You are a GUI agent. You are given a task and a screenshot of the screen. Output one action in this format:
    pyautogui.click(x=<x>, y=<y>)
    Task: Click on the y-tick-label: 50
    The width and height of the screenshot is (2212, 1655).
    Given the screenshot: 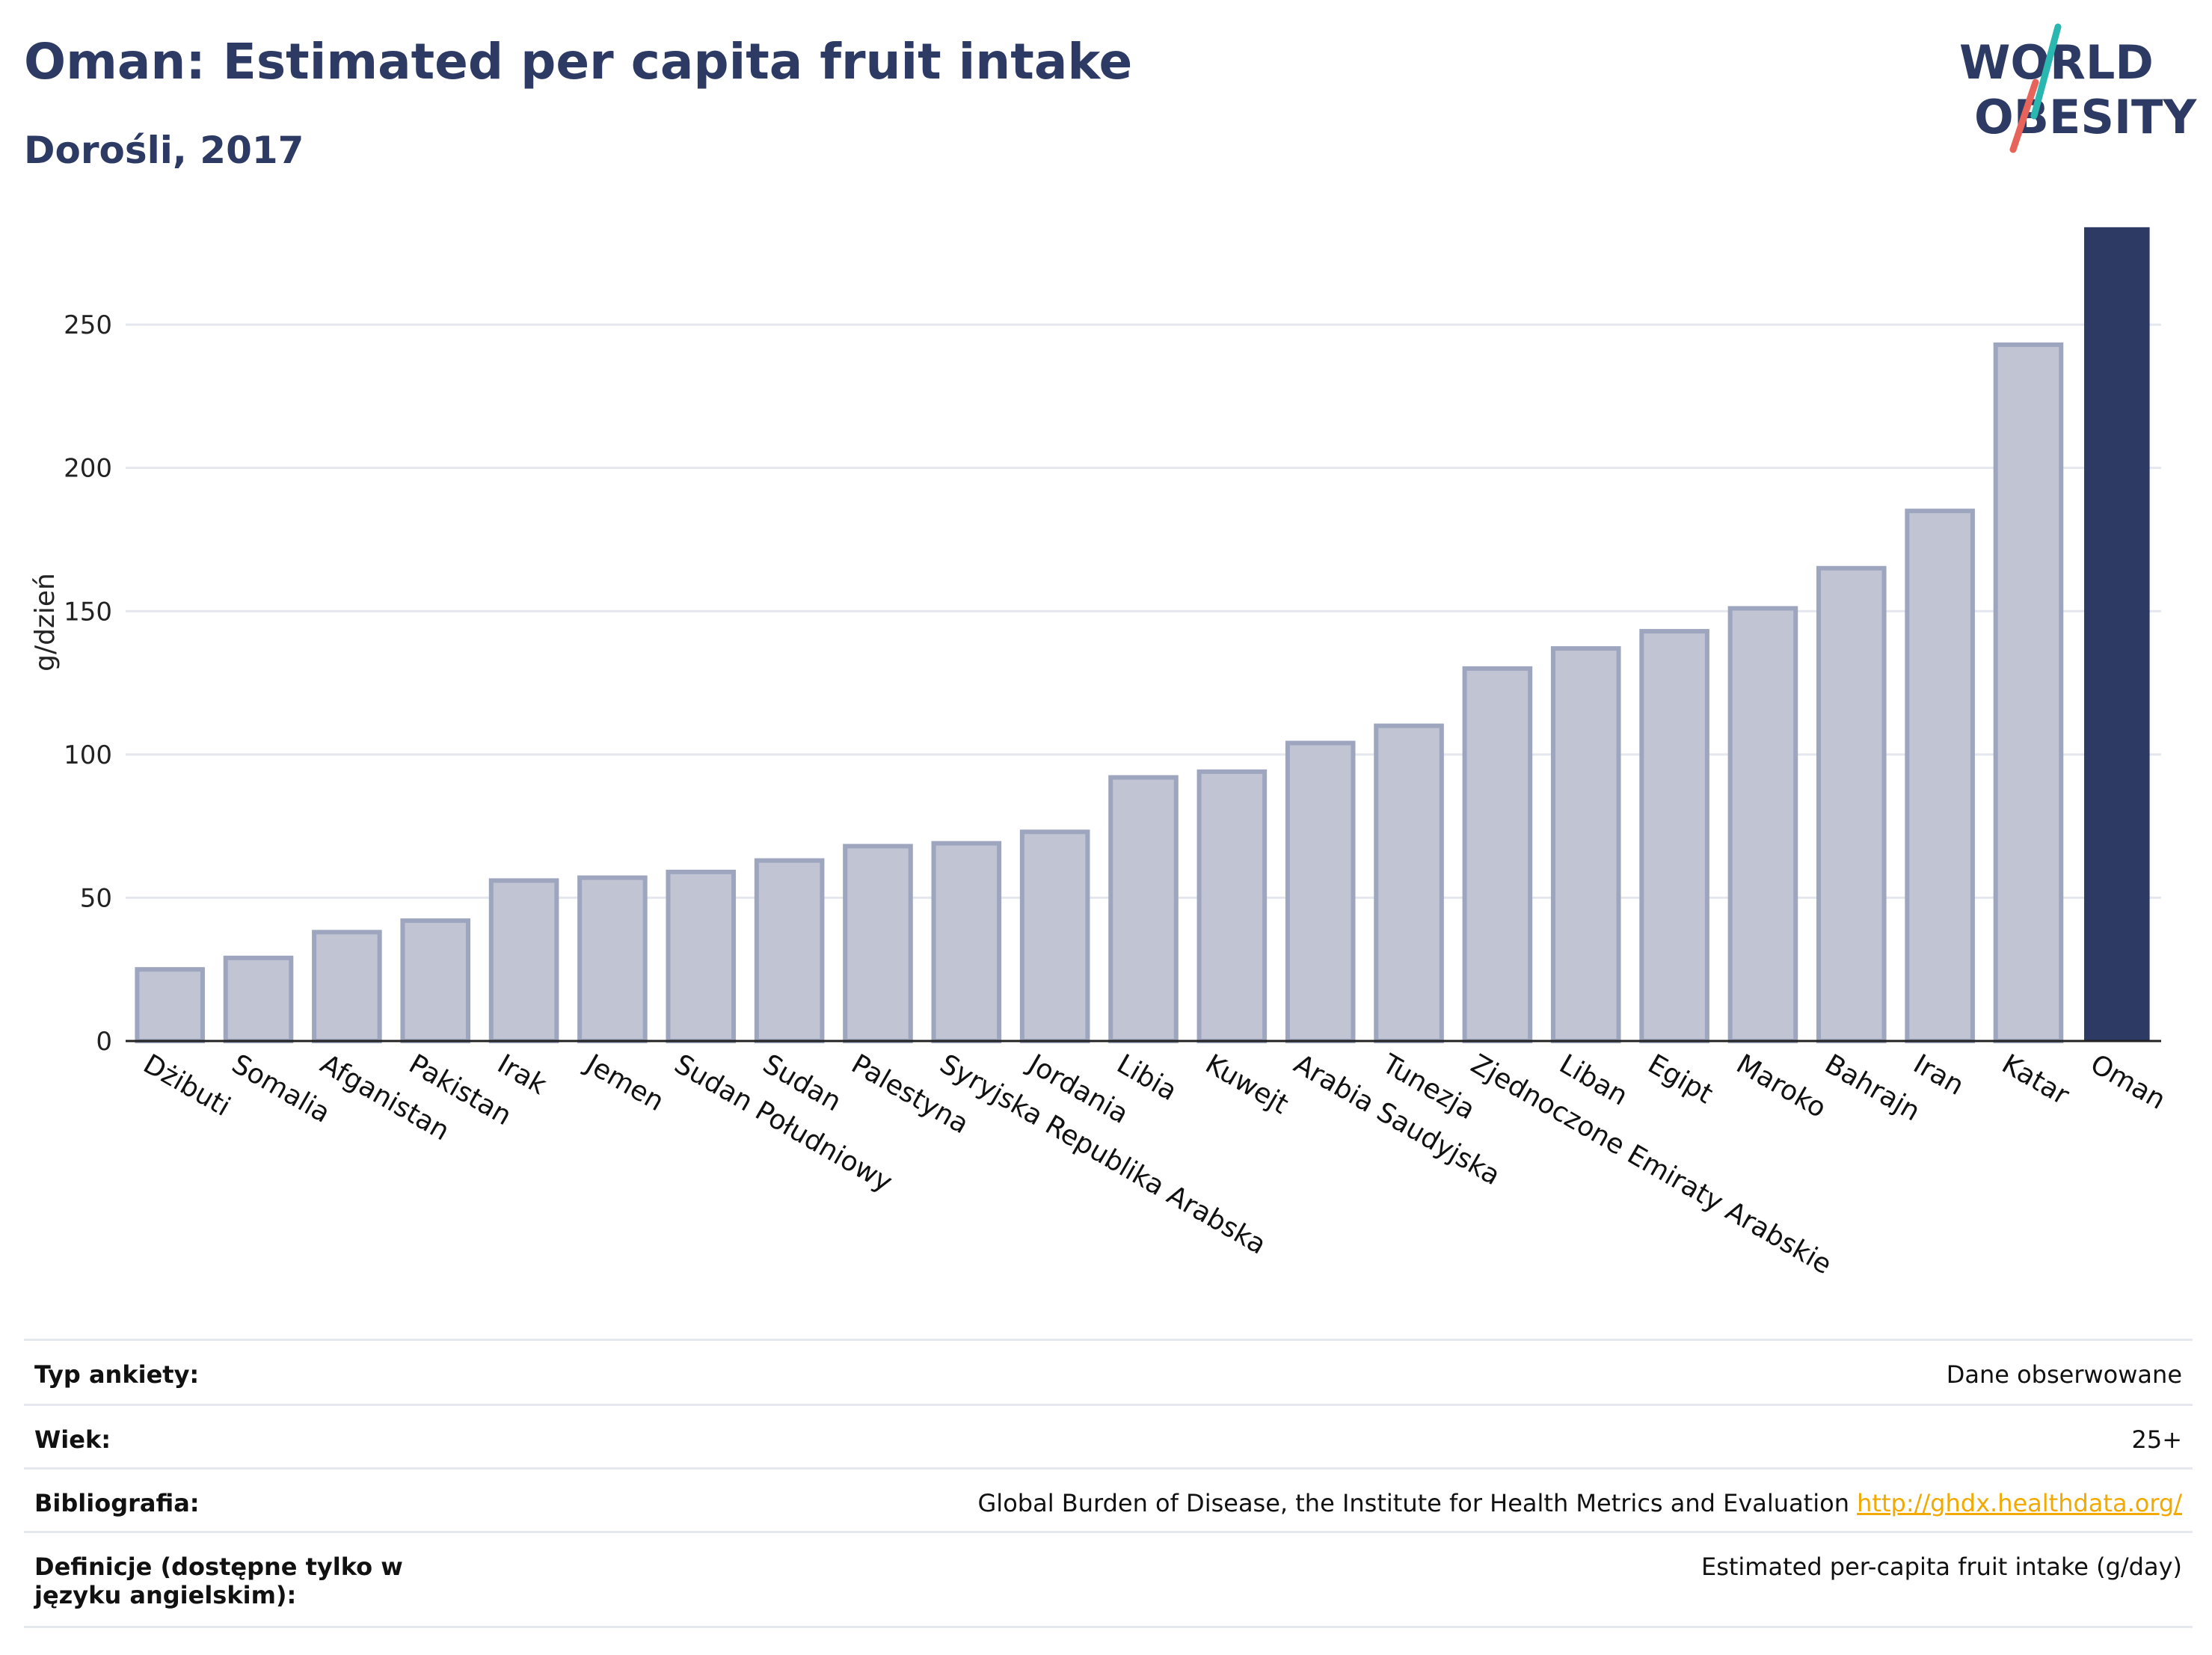 What is the action you would take?
    pyautogui.click(x=96, y=898)
    